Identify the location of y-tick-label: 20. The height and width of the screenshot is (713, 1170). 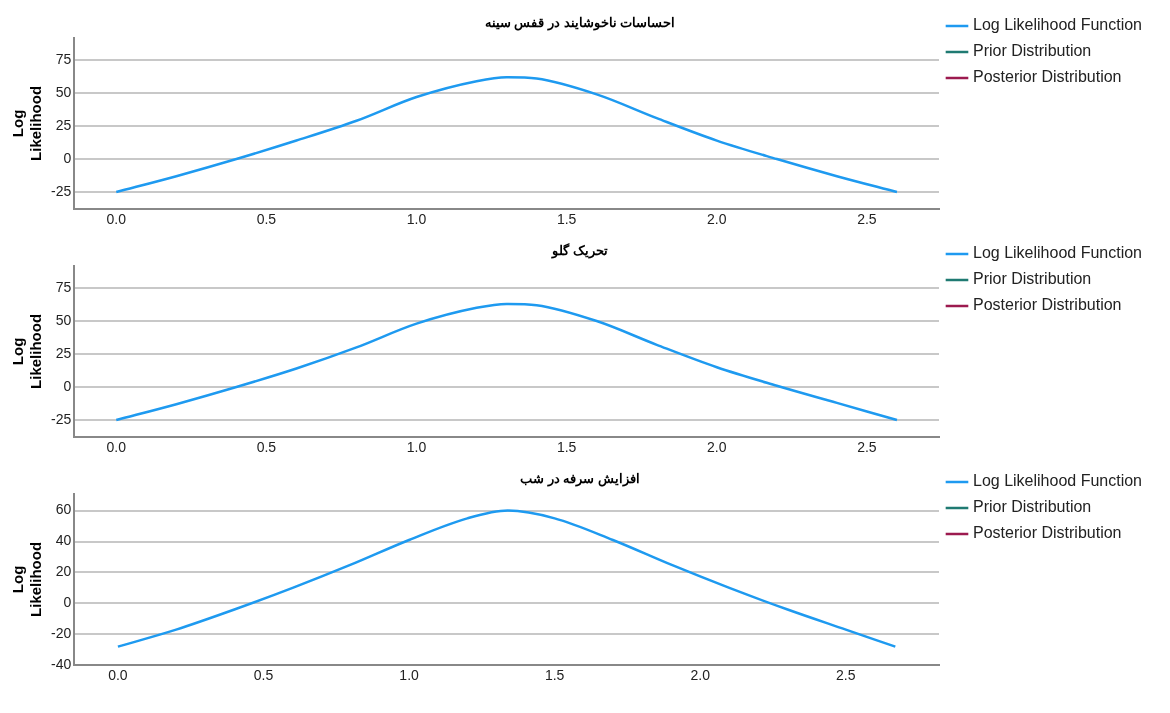
(63, 571).